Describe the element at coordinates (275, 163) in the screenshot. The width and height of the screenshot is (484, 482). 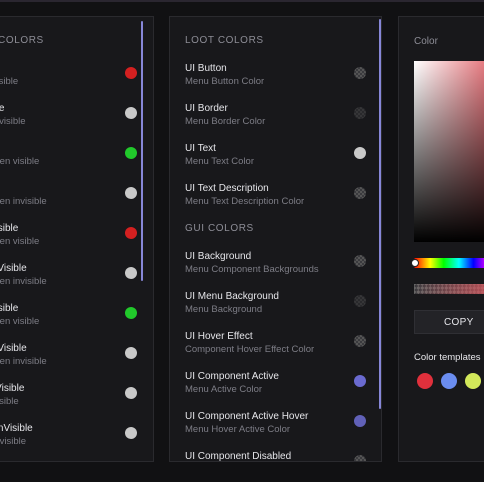
I see `color-setting-row: UI Text Menu Text Color` at that location.